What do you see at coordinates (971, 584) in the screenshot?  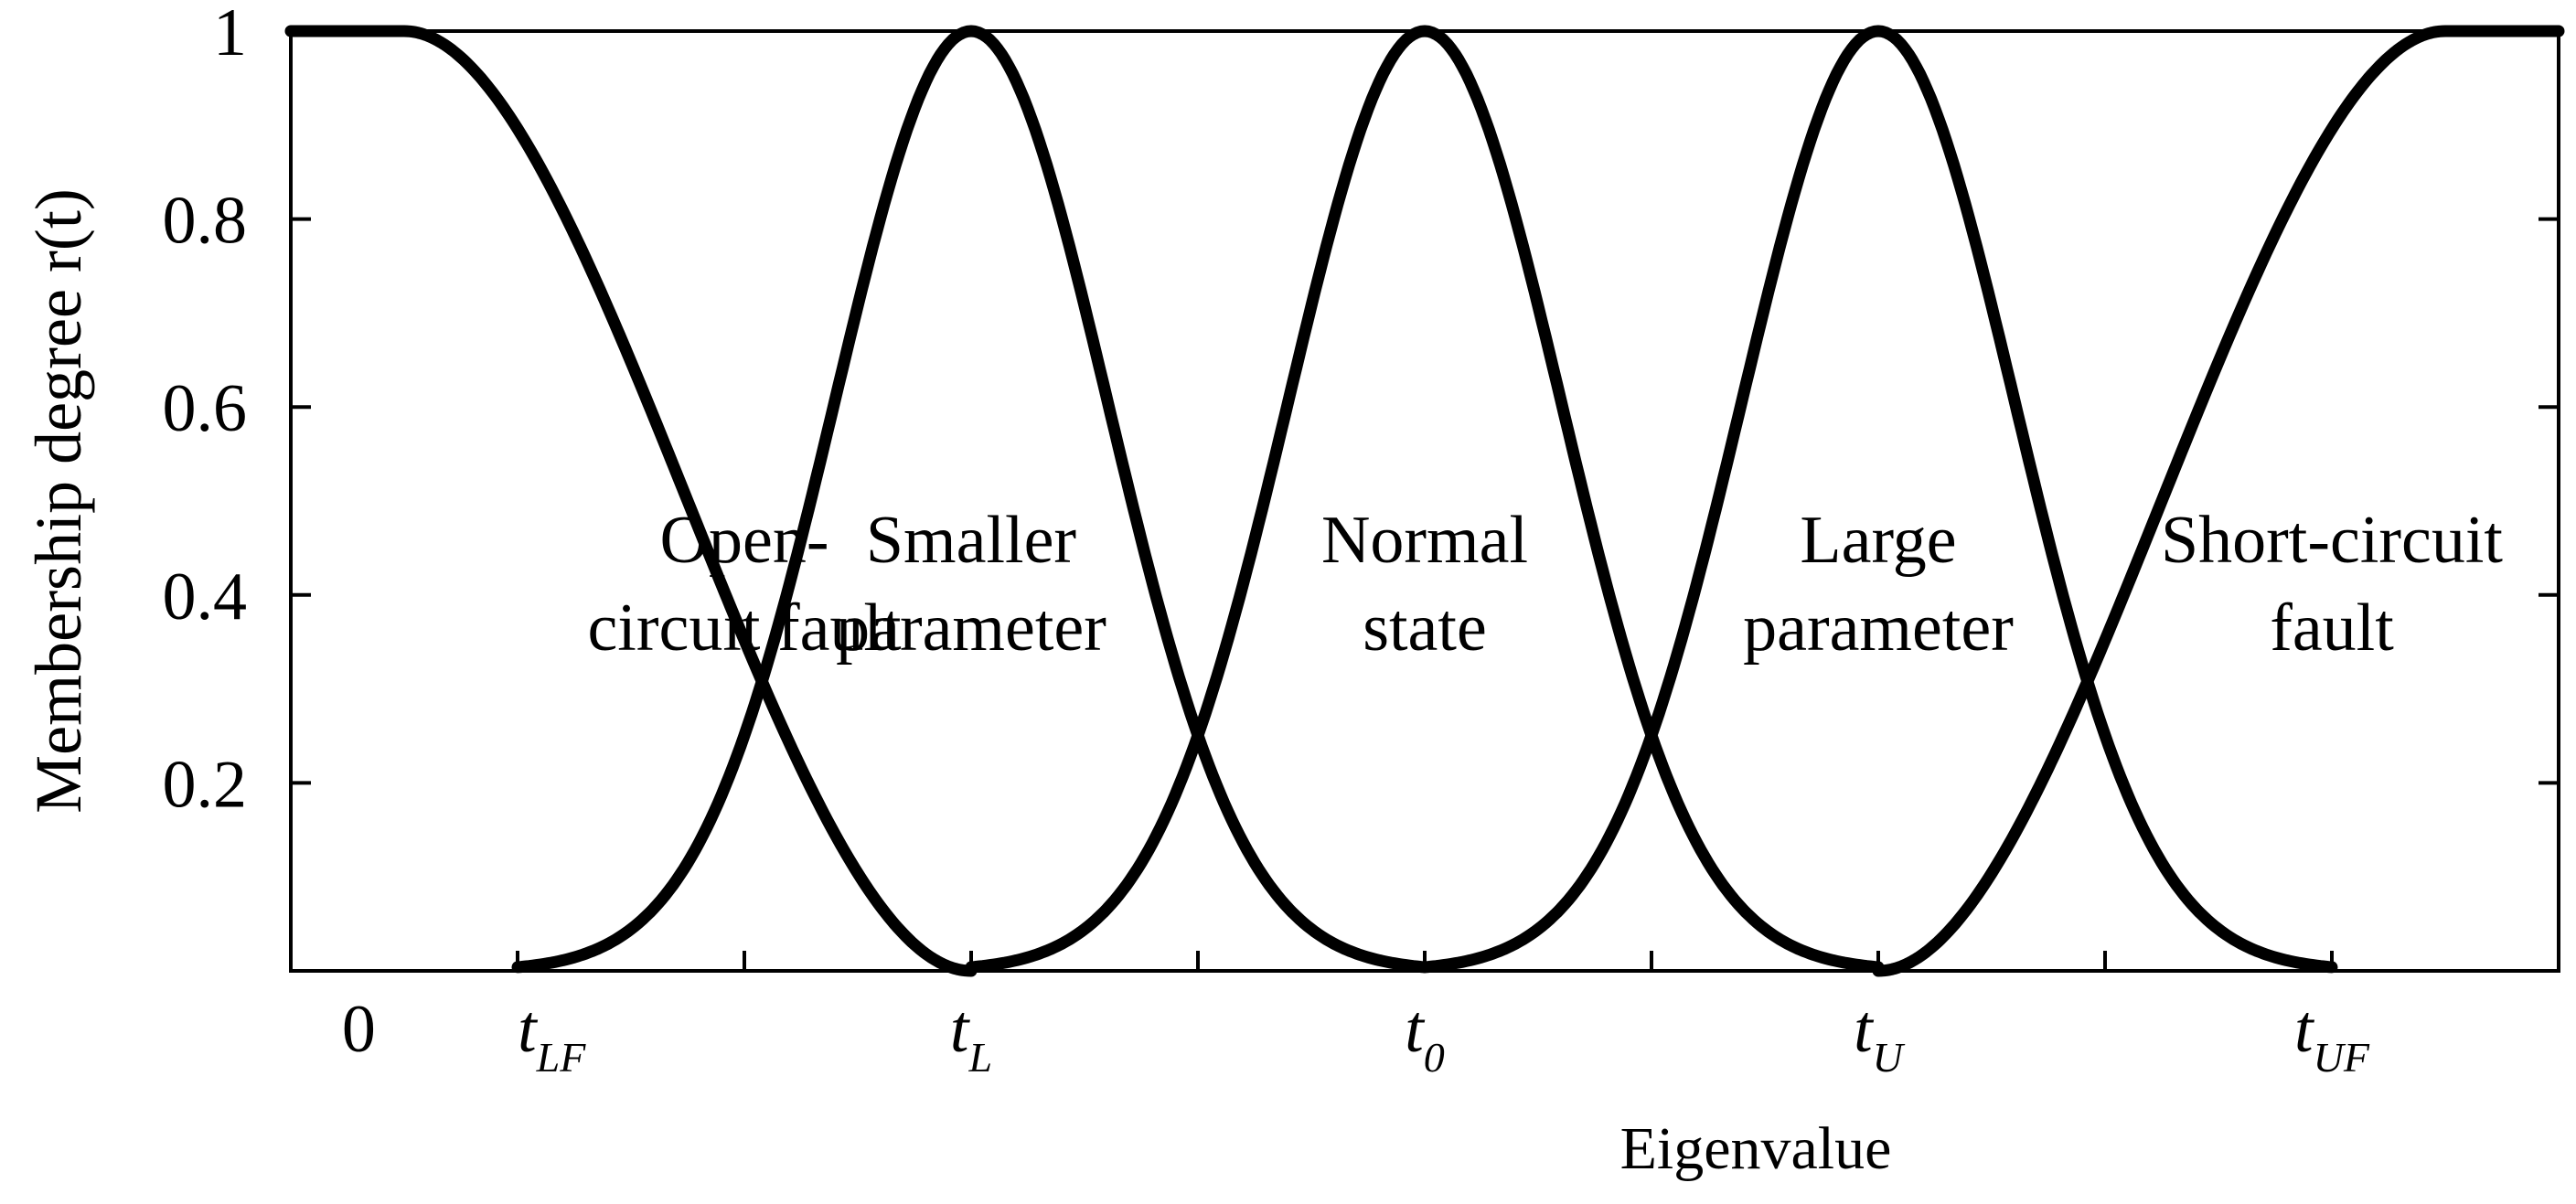 I see `region-label: Smaller parameter` at bounding box center [971, 584].